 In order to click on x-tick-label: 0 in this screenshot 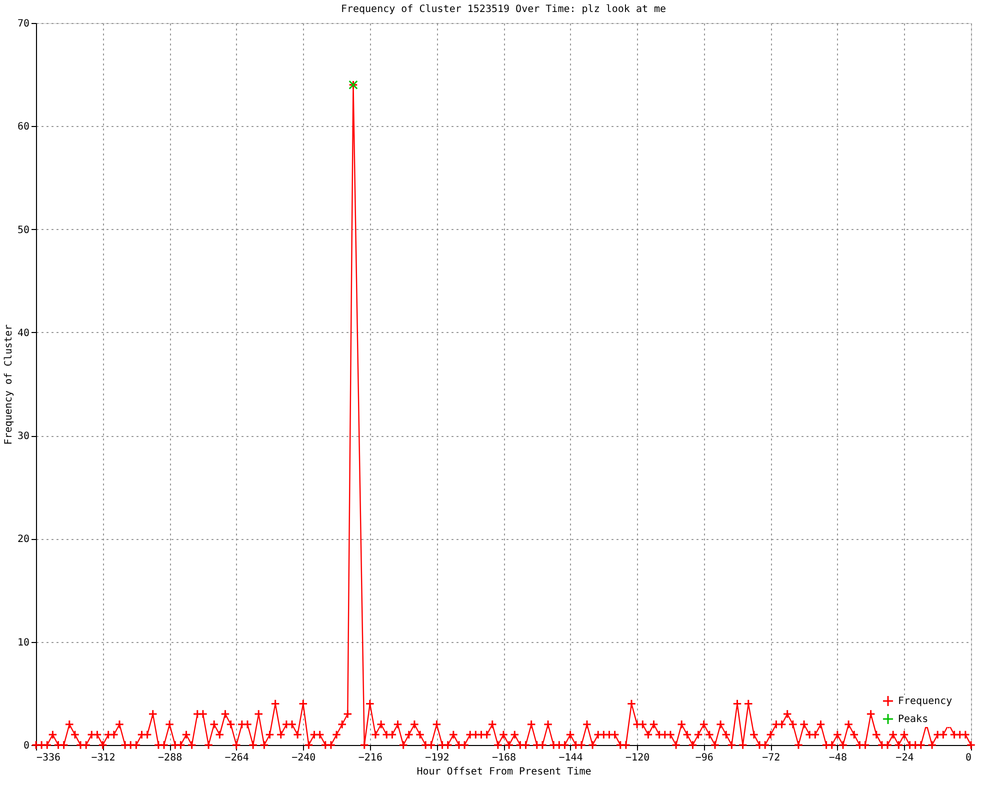, I will do `click(968, 758)`.